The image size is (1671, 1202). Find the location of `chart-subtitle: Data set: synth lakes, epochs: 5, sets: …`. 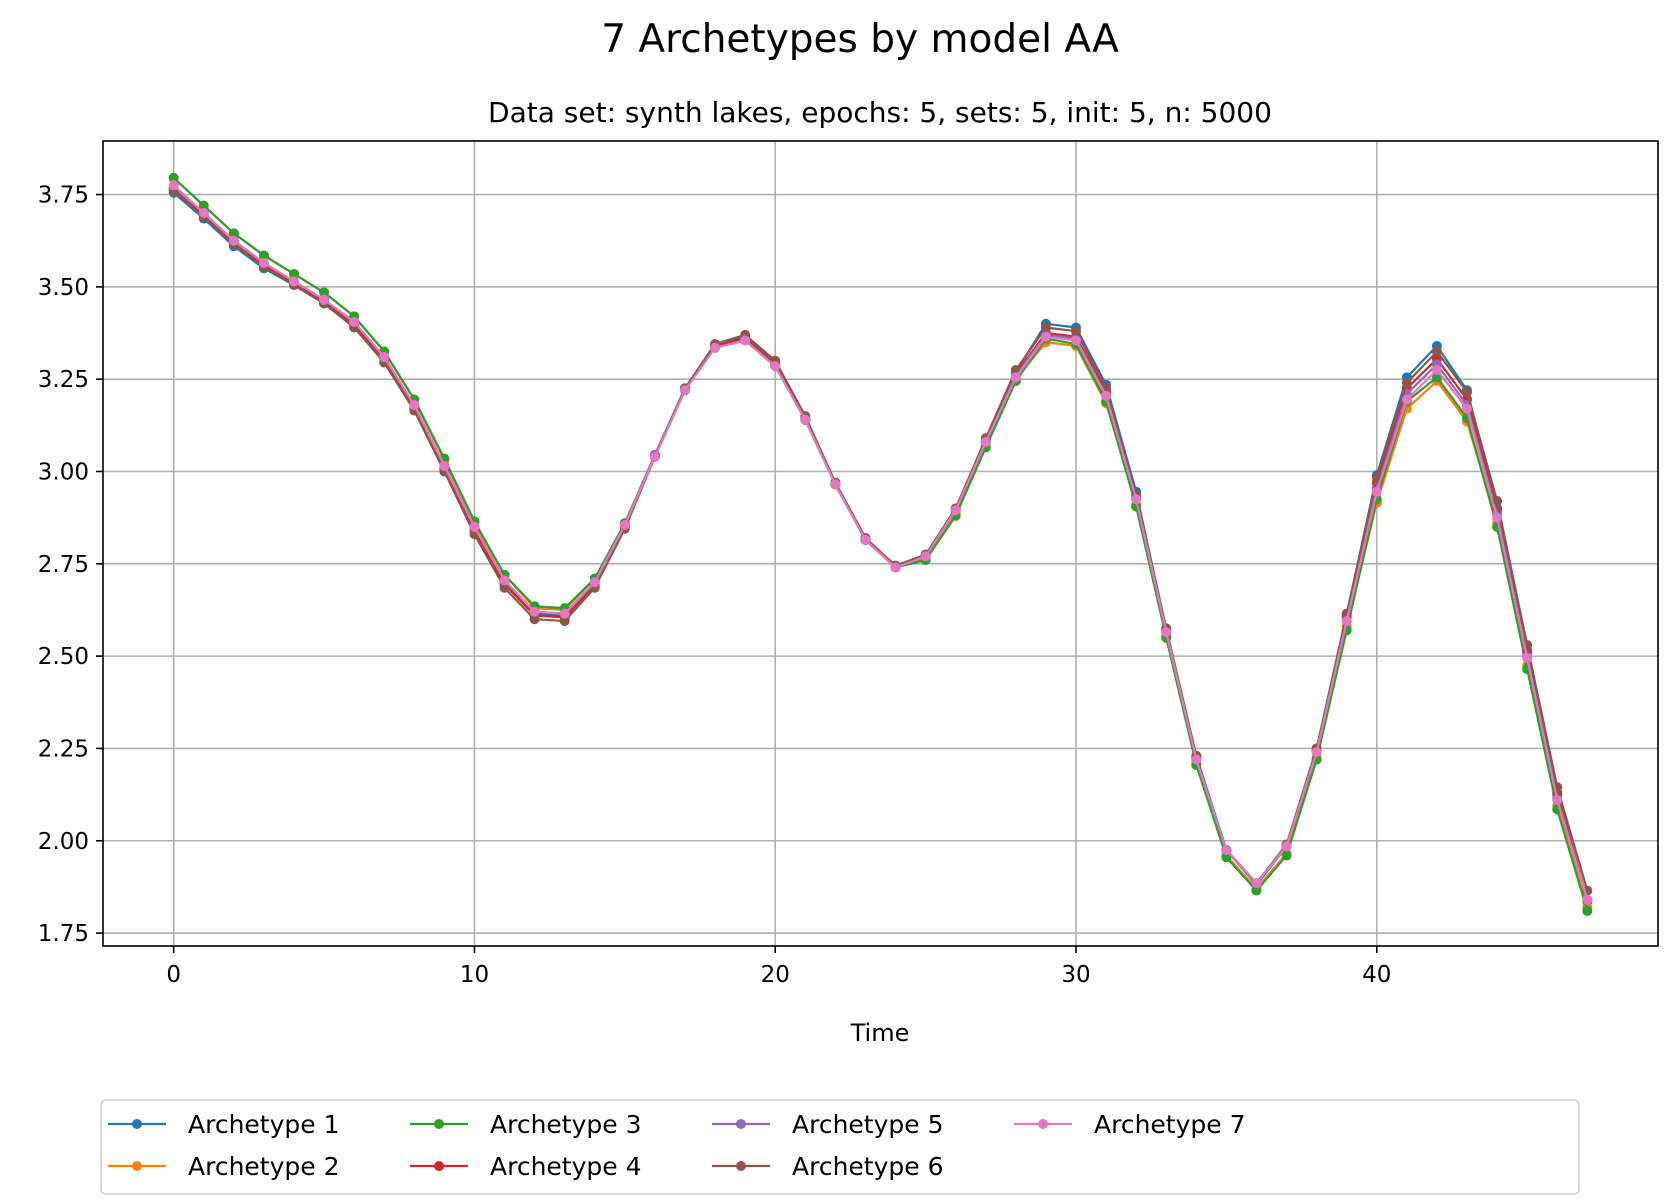

chart-subtitle: Data set: synth lakes, epochs: 5, sets: … is located at coordinates (880, 112).